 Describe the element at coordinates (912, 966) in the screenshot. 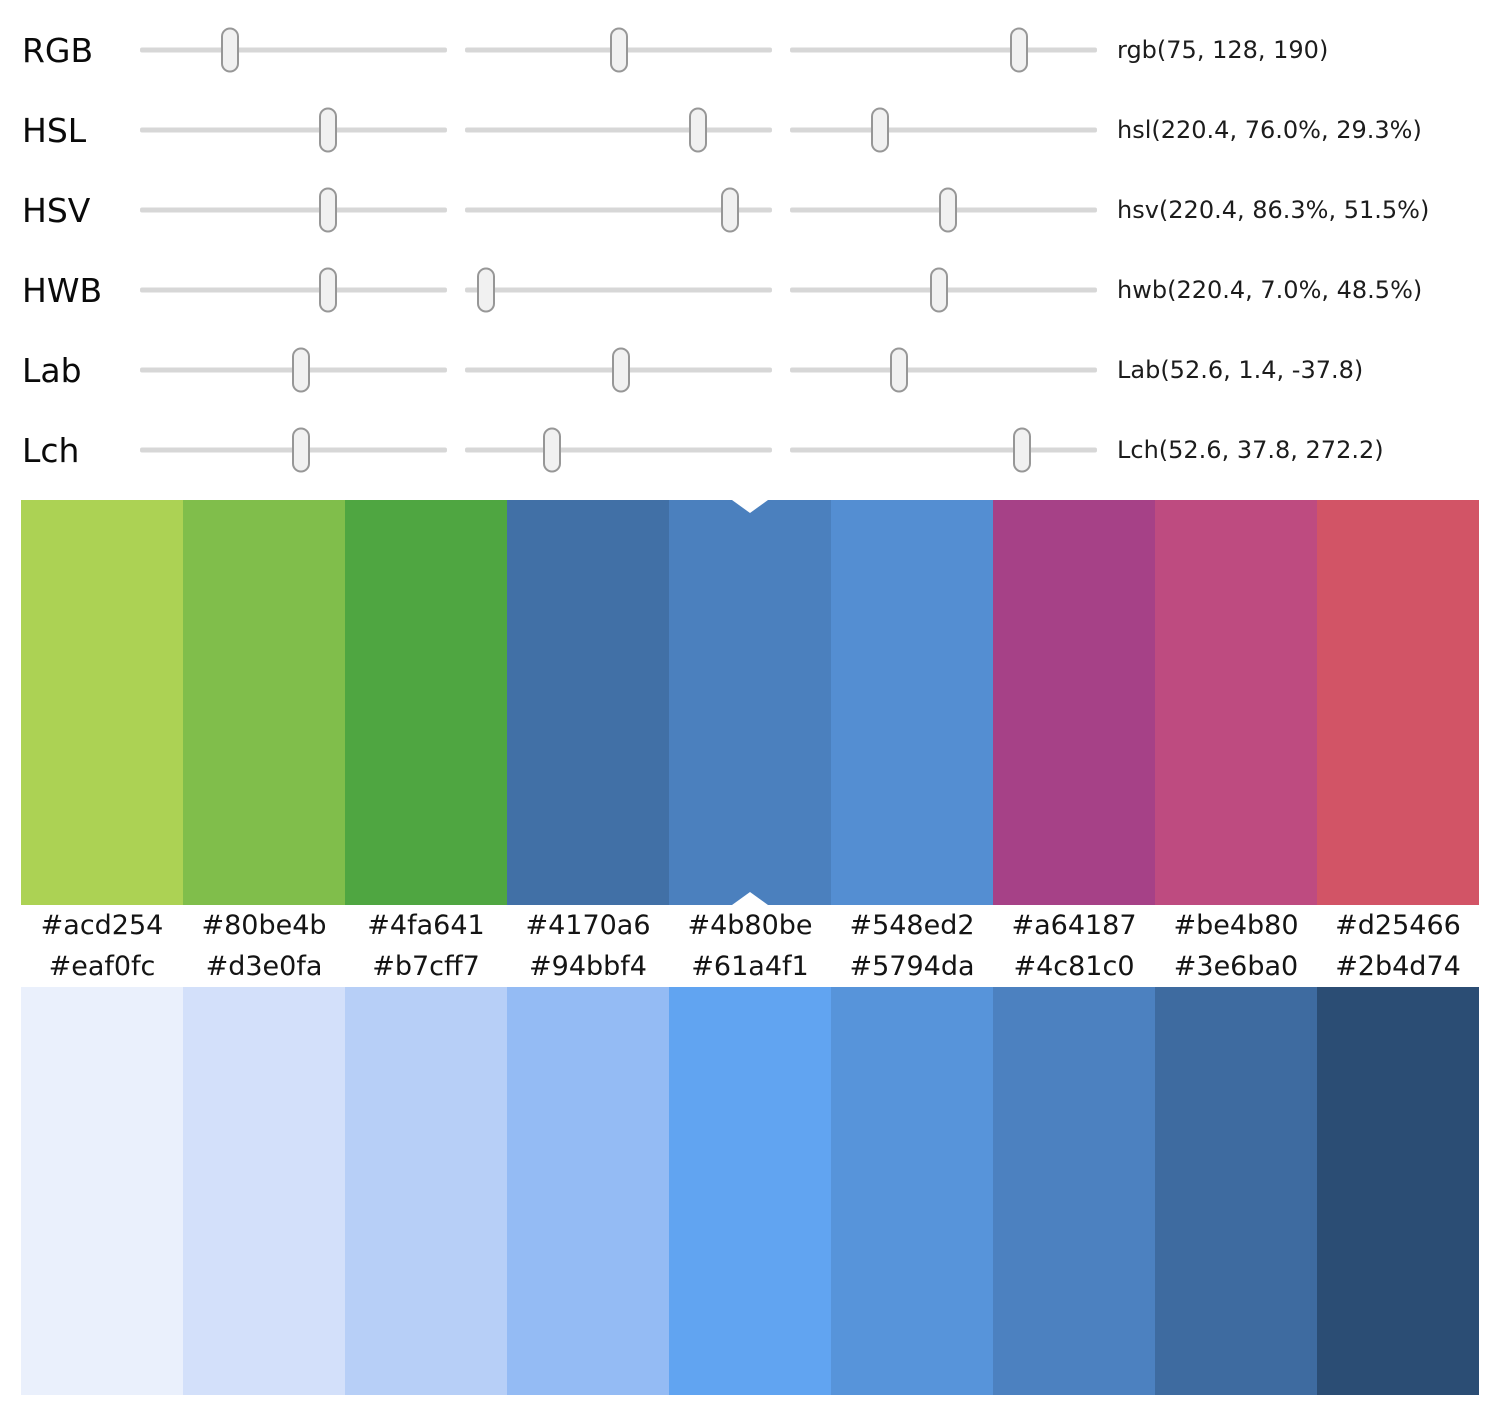

I see `tint-shade-palette-hex-label-6: #5794da` at that location.